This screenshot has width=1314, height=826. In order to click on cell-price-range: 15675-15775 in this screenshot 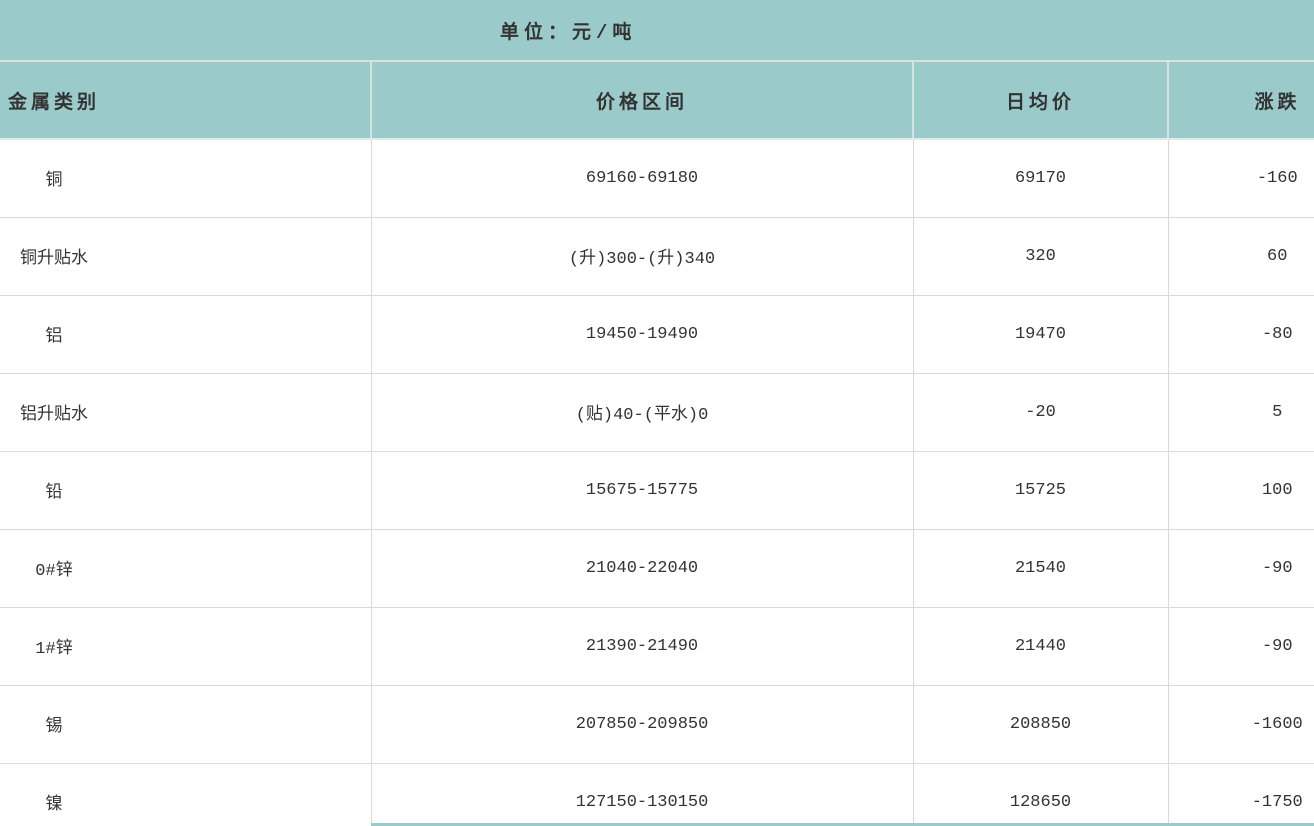, I will do `click(641, 489)`.